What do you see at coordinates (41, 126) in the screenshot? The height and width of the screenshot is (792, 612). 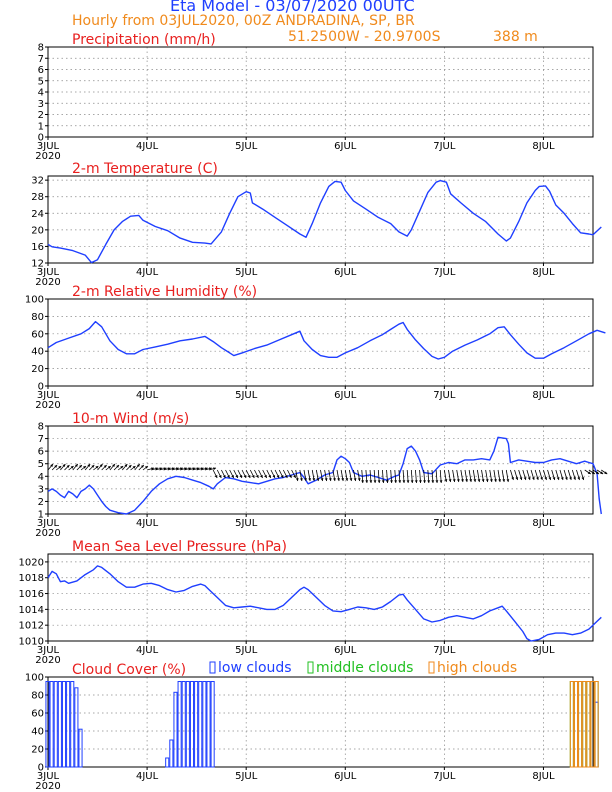 I see `y-tick-label: 1` at bounding box center [41, 126].